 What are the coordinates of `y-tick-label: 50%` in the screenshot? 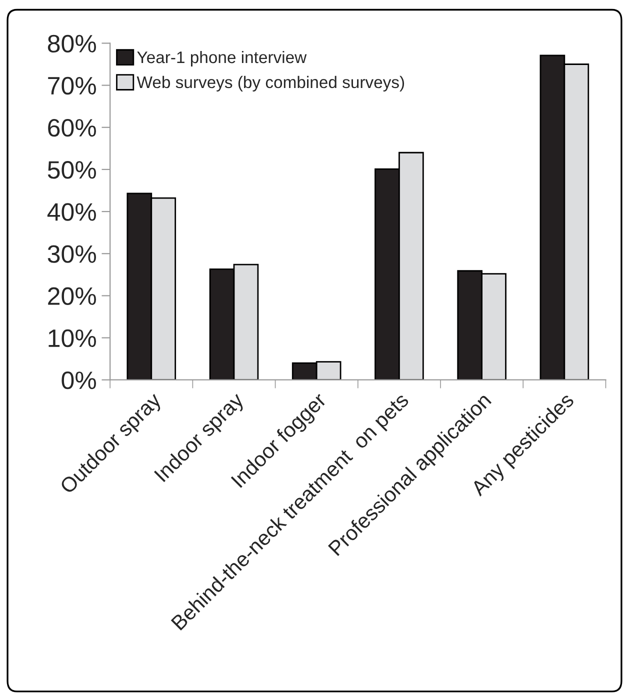 It's located at (72, 170).